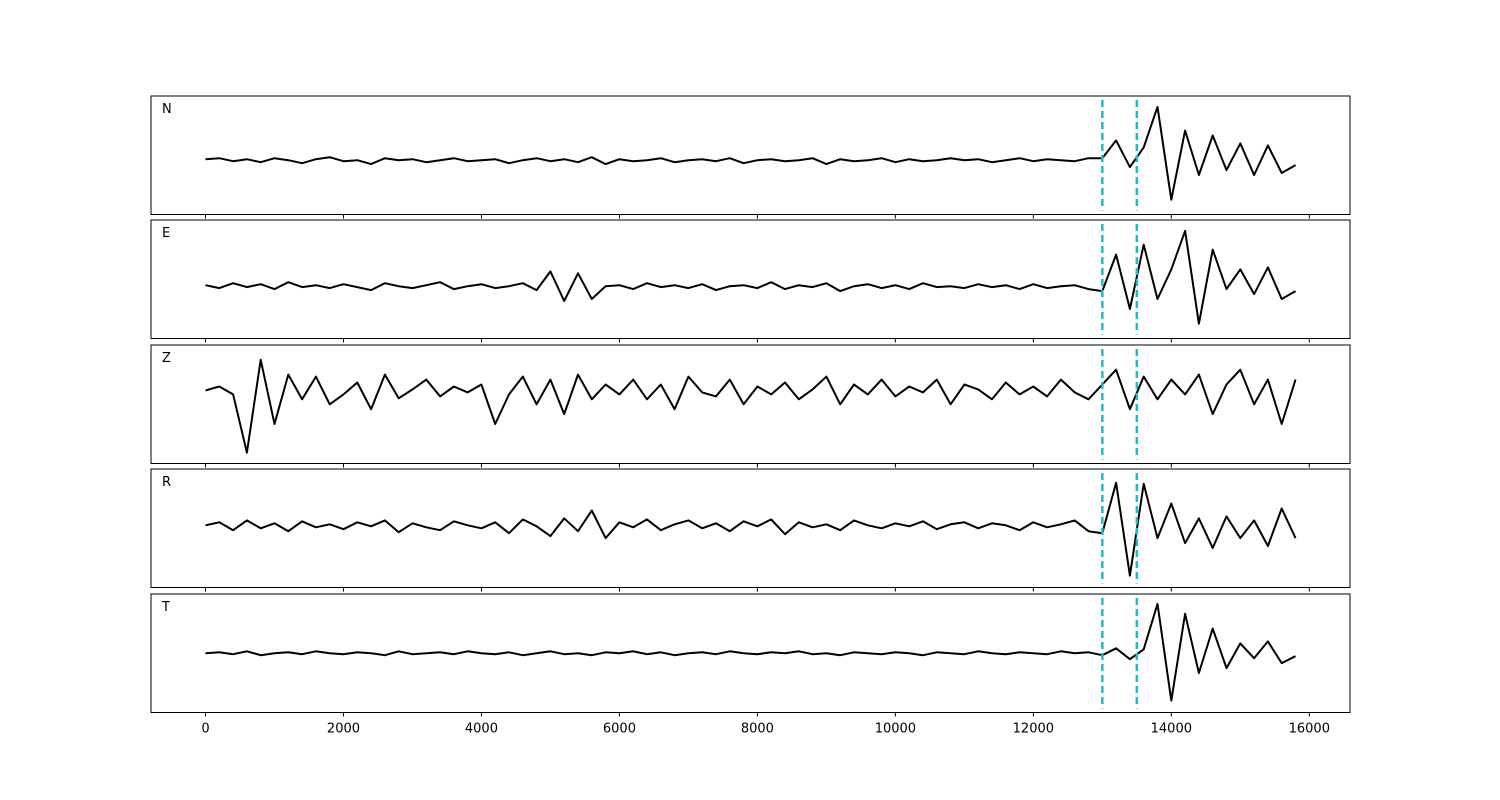  I want to click on x-tick-label: 16000, so click(1309, 729).